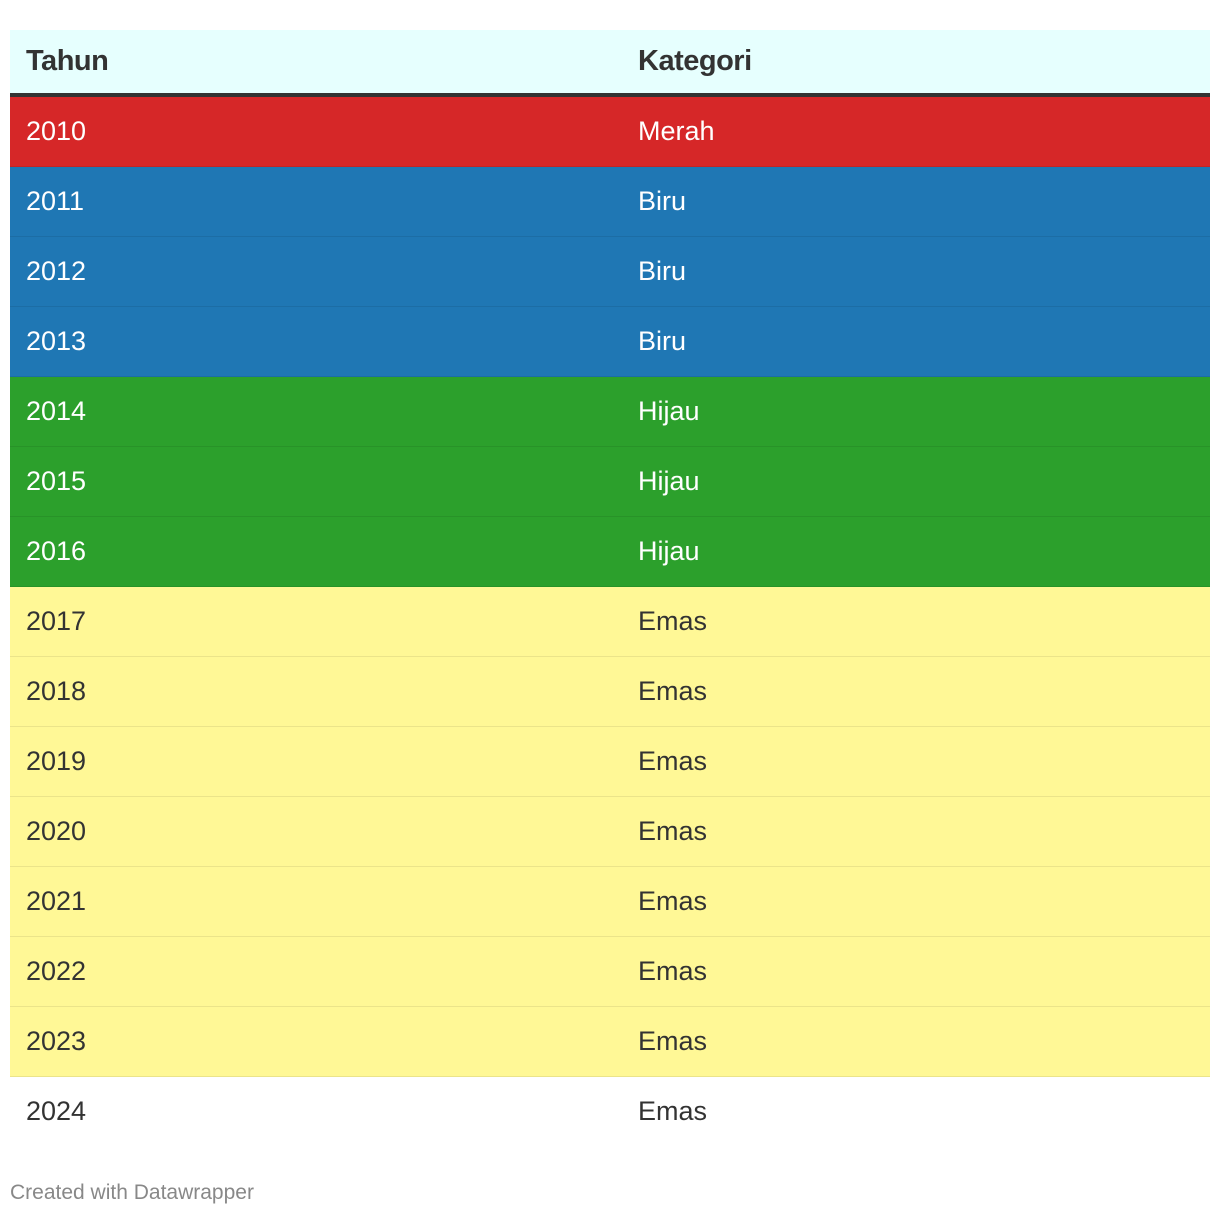 The image size is (1220, 1218). What do you see at coordinates (610, 1111) in the screenshot?
I see `table-row: 2024 Emas` at bounding box center [610, 1111].